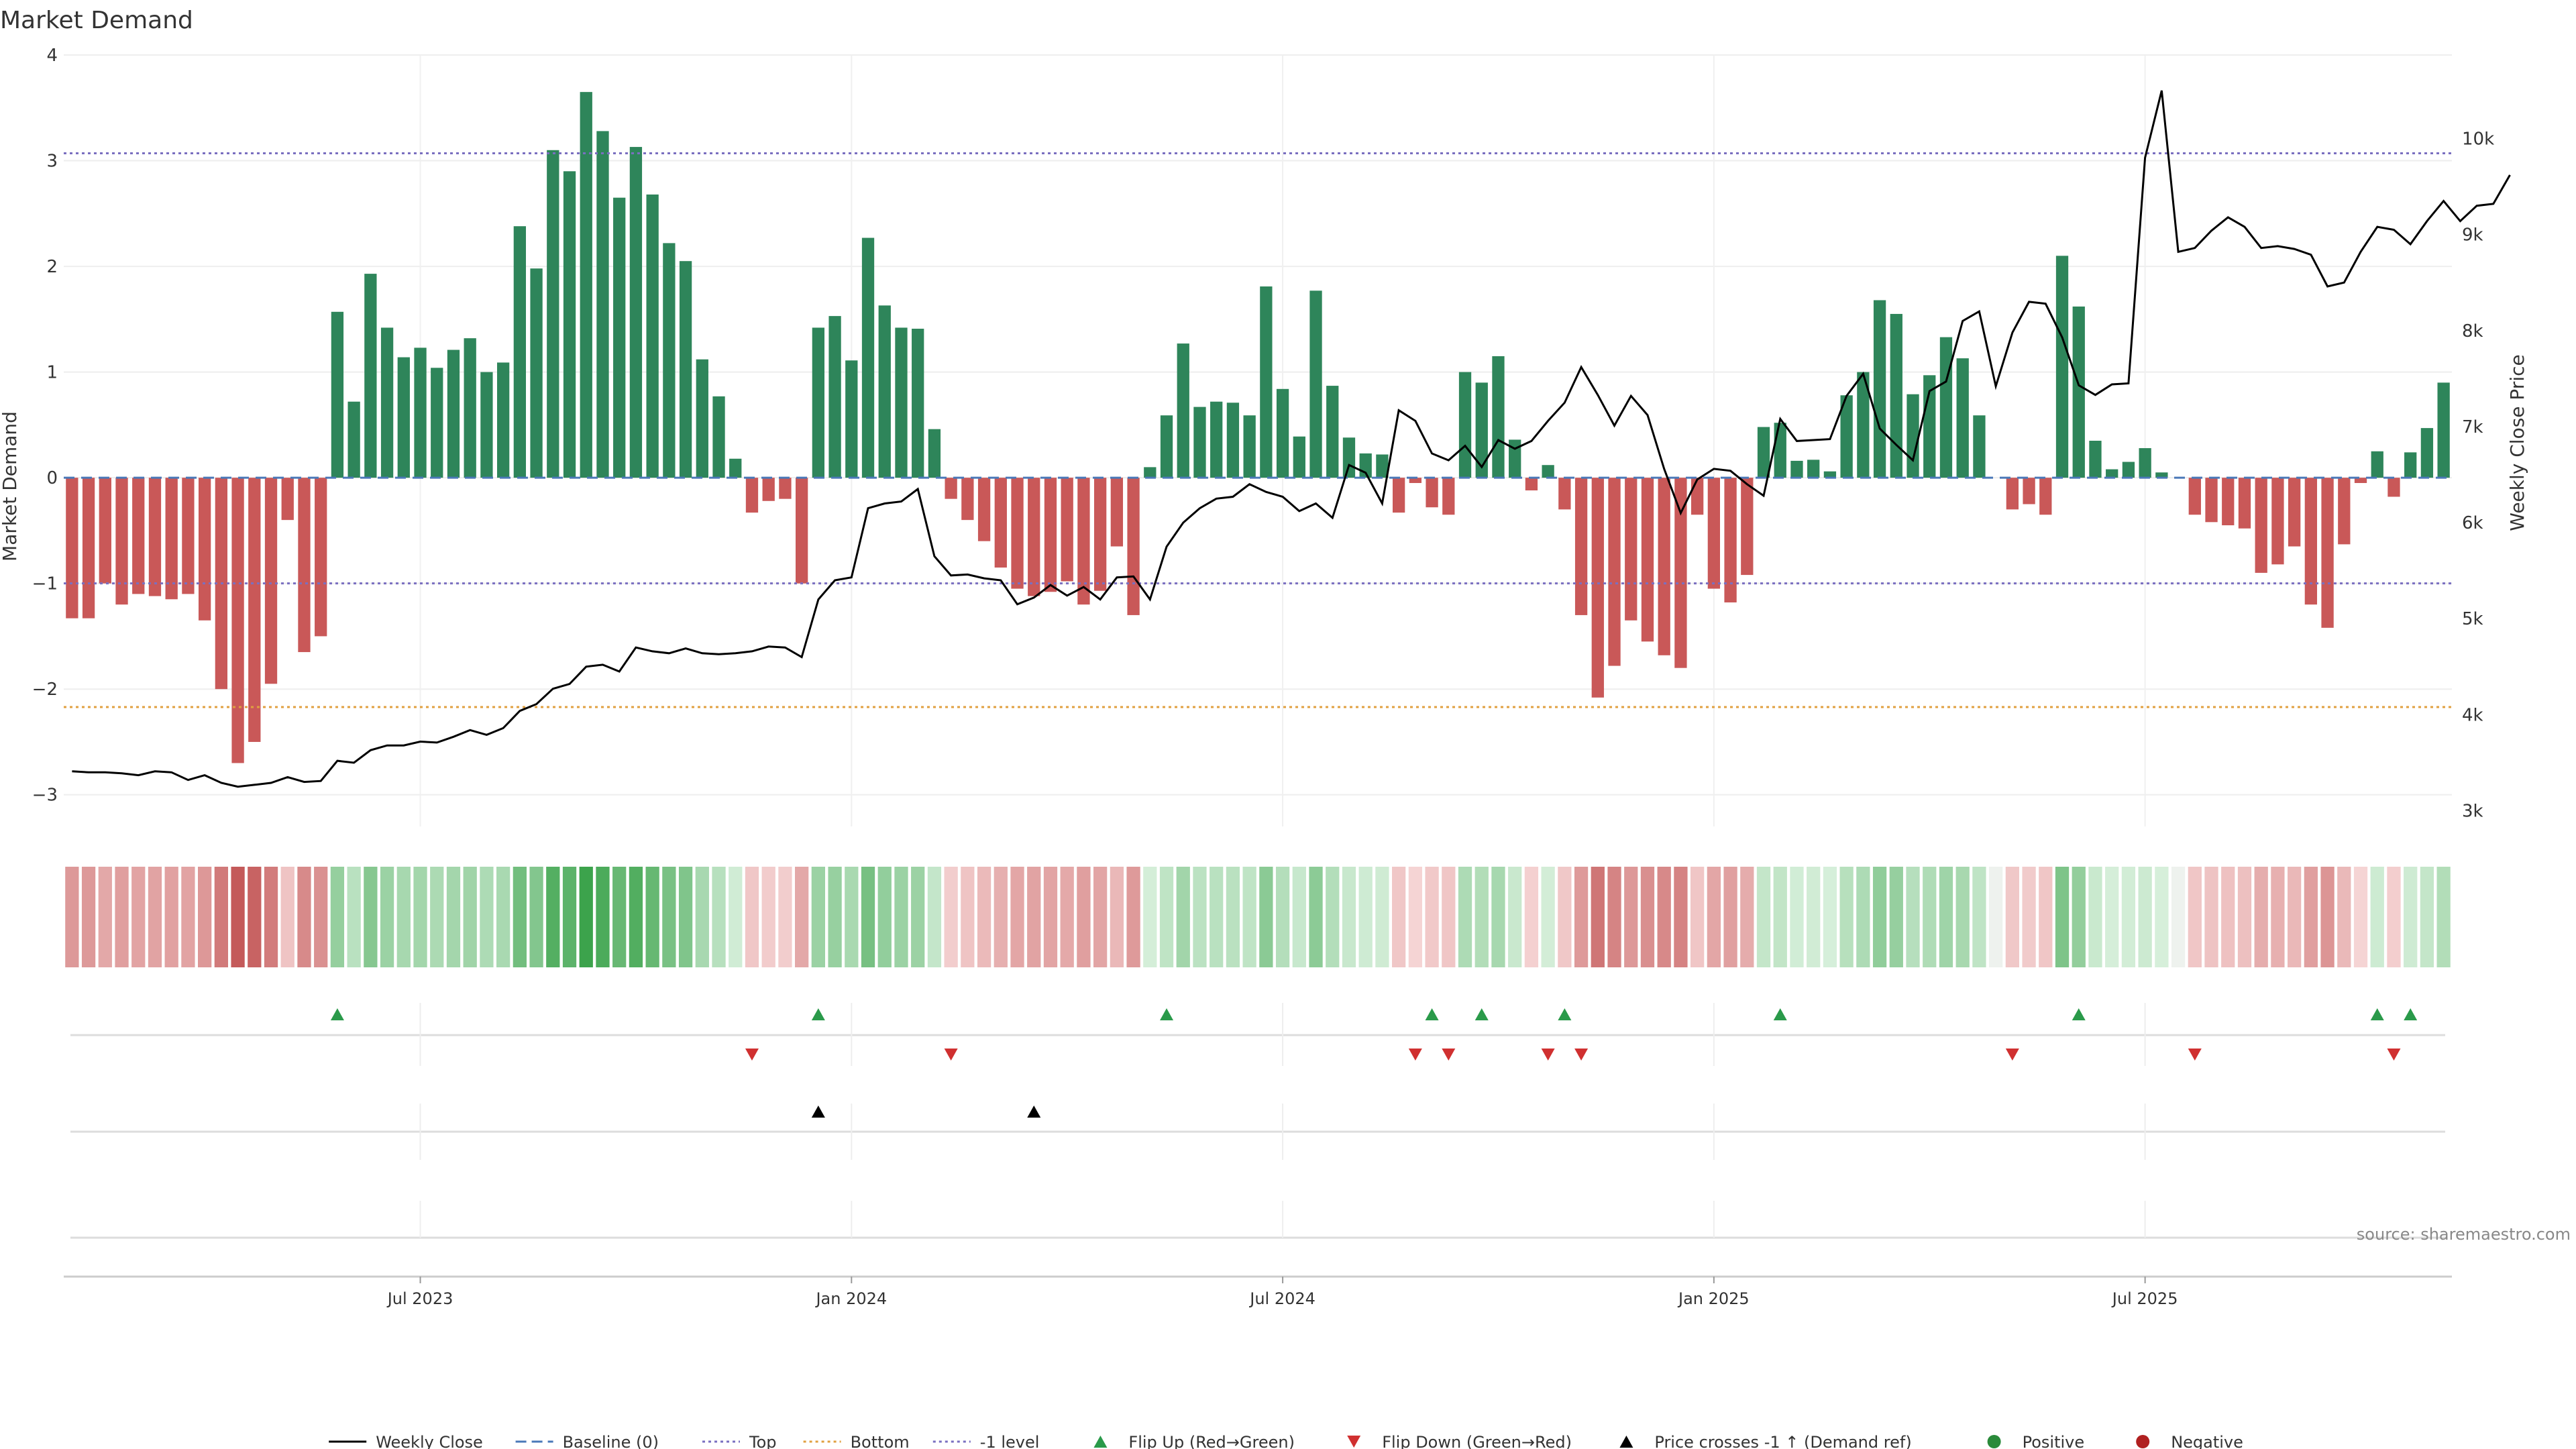 This screenshot has height=1449, width=2576. Describe the element at coordinates (52, 56) in the screenshot. I see `left-tick-label: 4` at that location.